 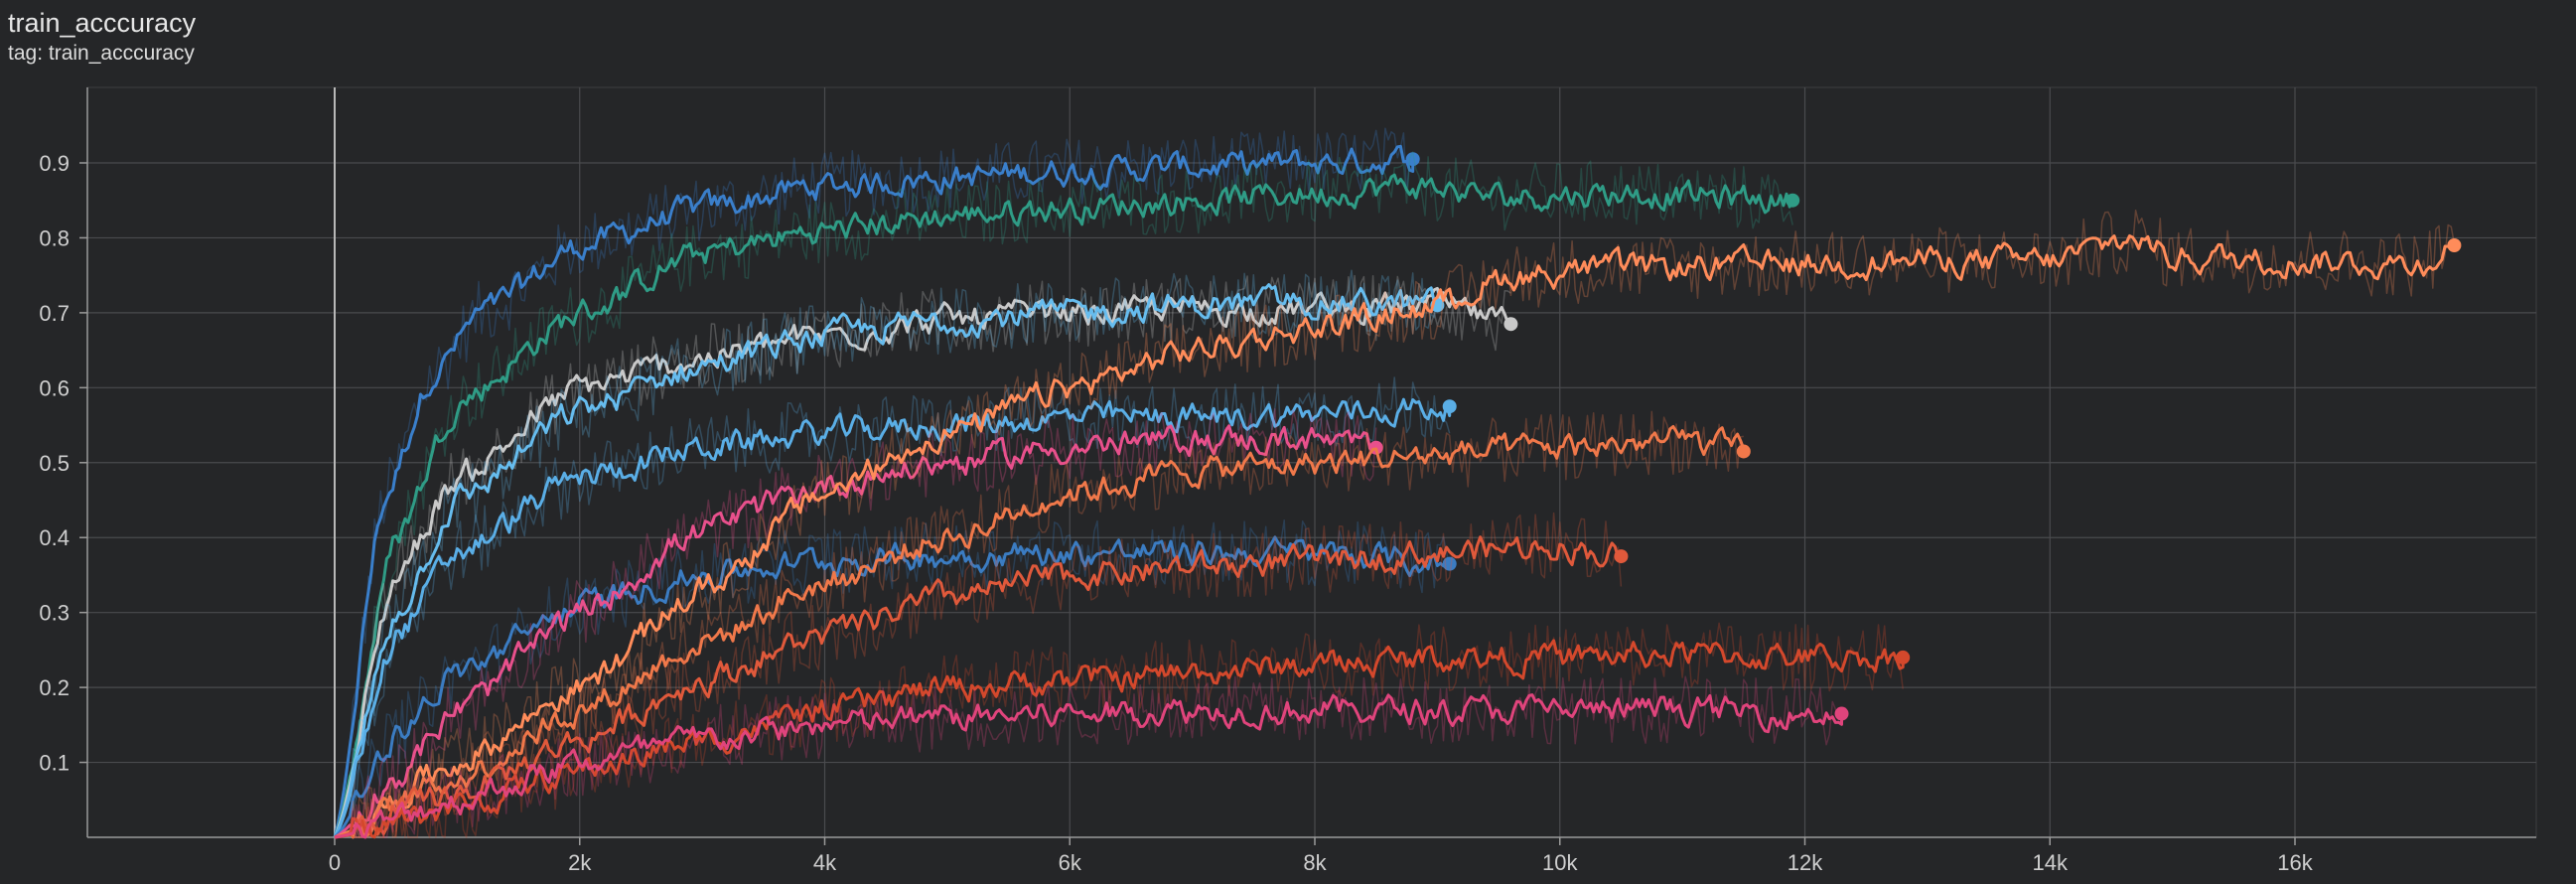 I want to click on series-raw-line, so click(x=1119, y=730).